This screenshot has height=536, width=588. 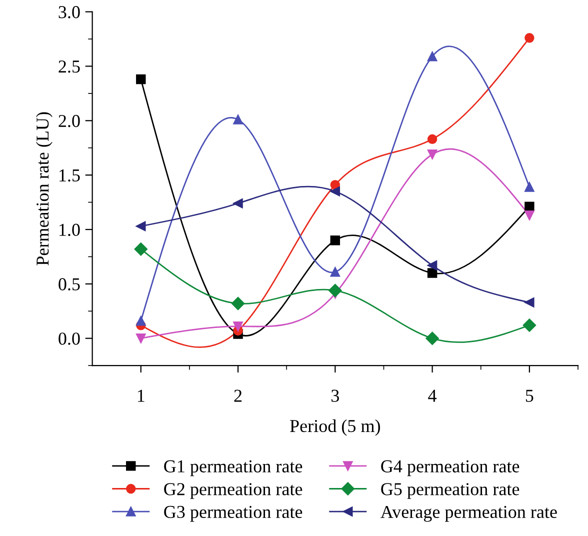 What do you see at coordinates (432, 396) in the screenshot?
I see `x-tick-label: 4` at bounding box center [432, 396].